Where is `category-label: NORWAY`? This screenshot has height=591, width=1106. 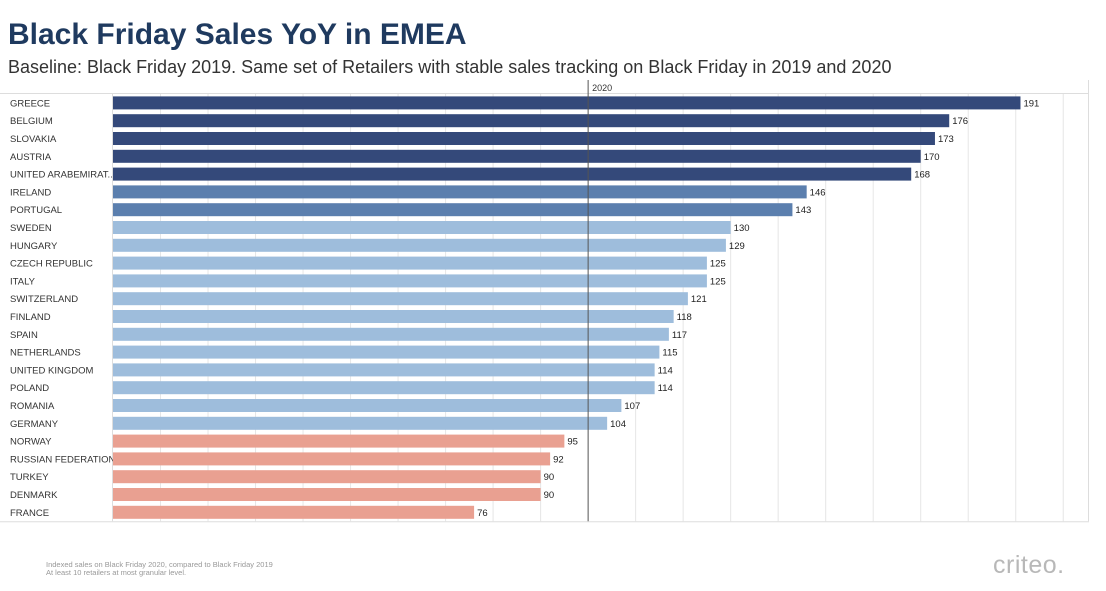
category-label: NORWAY is located at coordinates (31, 442).